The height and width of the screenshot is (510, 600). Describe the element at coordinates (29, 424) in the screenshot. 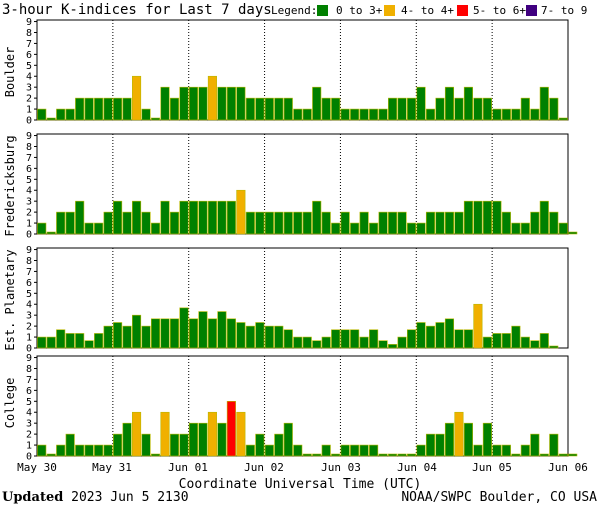

I see `y-tick-label: 3` at that location.